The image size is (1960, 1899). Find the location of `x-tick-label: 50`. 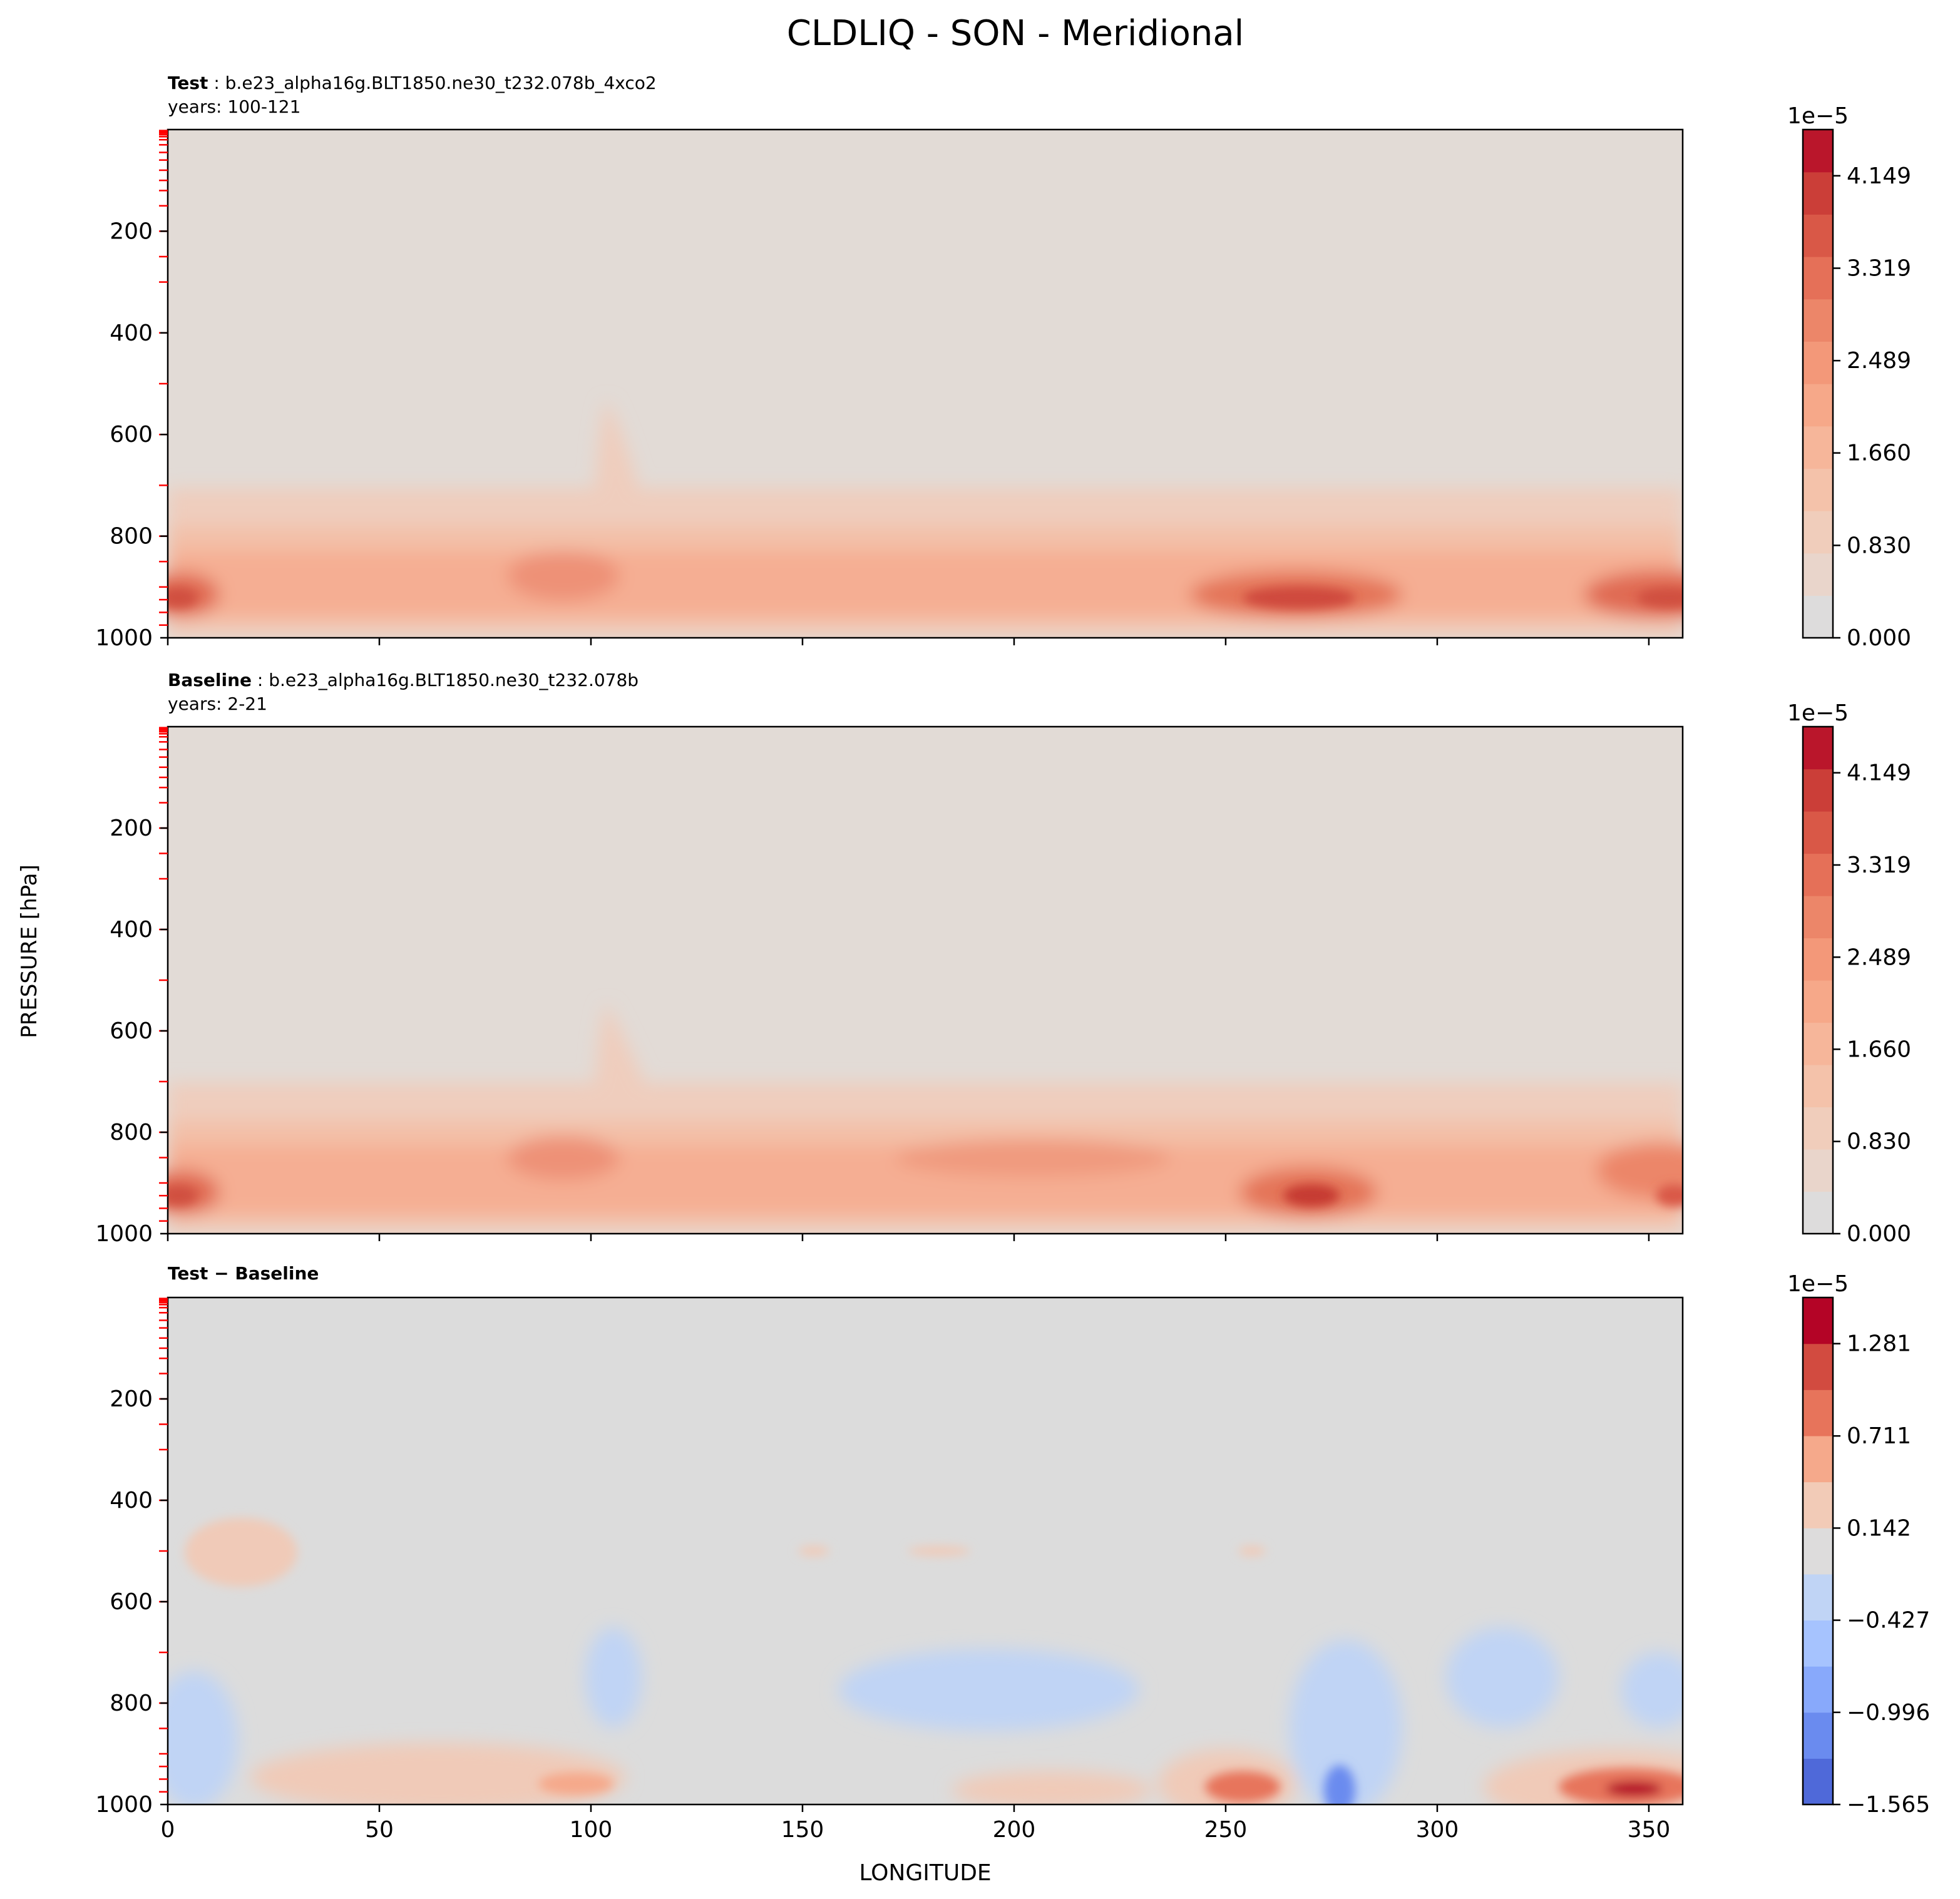

x-tick-label: 50 is located at coordinates (379, 1830).